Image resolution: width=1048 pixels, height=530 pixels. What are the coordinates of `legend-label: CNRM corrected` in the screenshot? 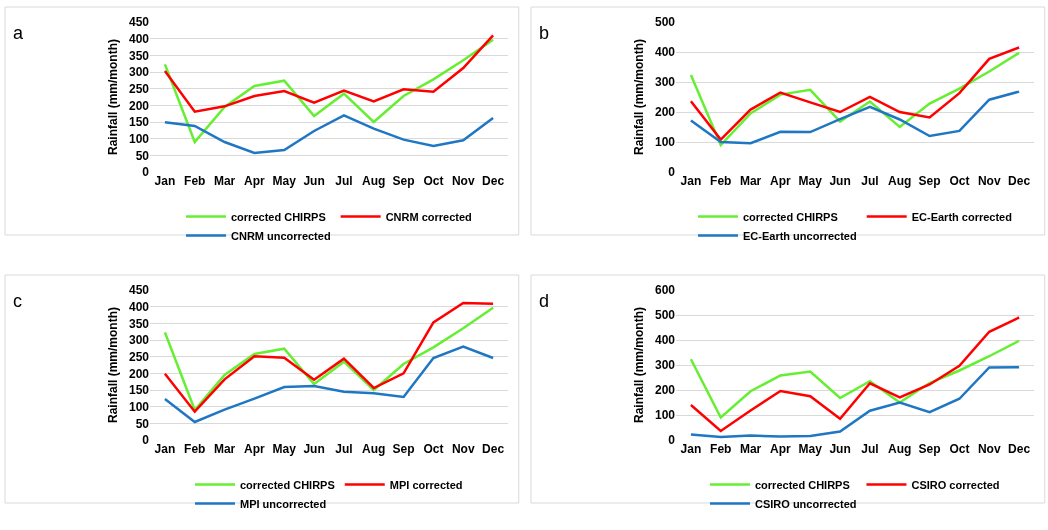 It's located at (428, 216).